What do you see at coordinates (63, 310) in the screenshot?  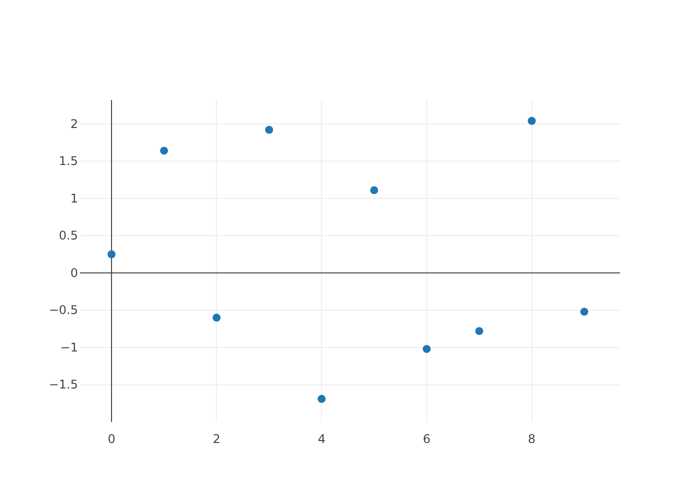 I see `y-tick-label: −0.5` at bounding box center [63, 310].